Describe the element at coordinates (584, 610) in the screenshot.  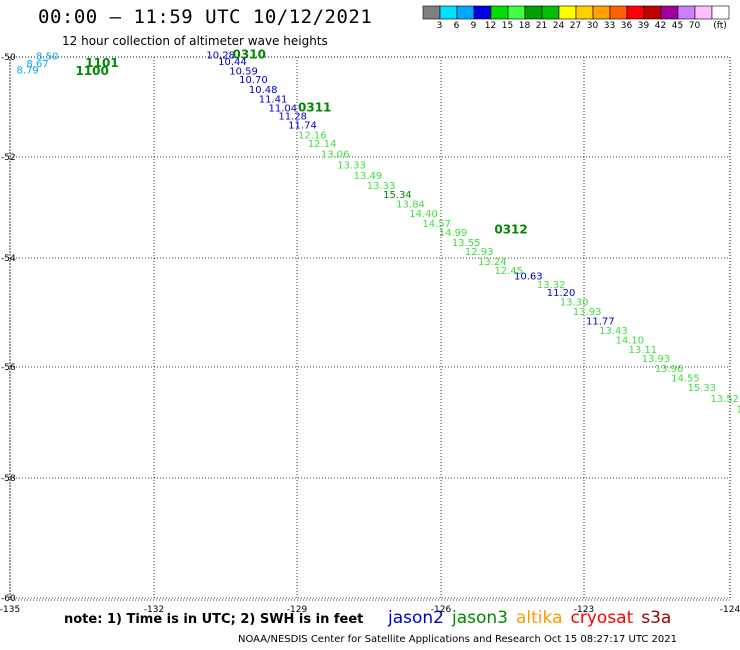
I see `x-tick-label: -123` at that location.